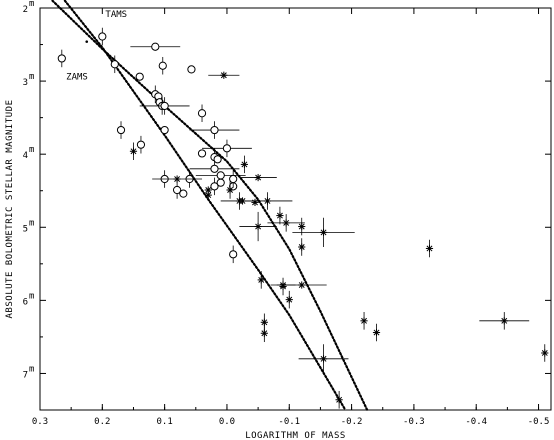  I want to click on y-tick-label: 5, so click(25, 229).